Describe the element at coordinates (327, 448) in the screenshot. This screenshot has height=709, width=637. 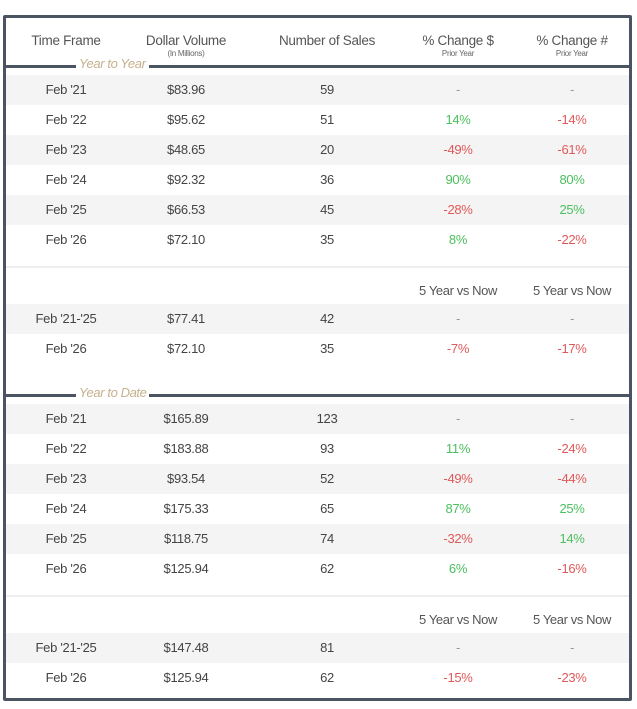
I see `sales-cell: 93` at that location.